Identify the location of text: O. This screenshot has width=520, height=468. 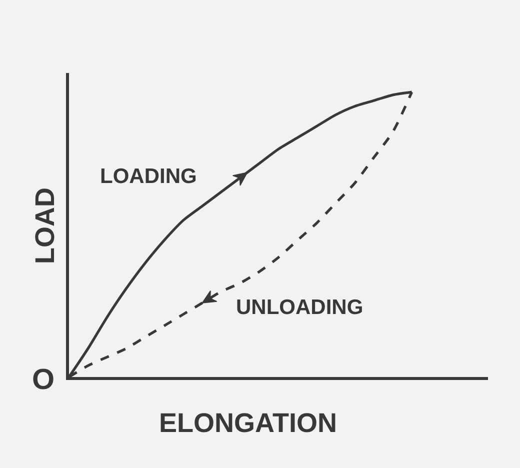
(43, 380).